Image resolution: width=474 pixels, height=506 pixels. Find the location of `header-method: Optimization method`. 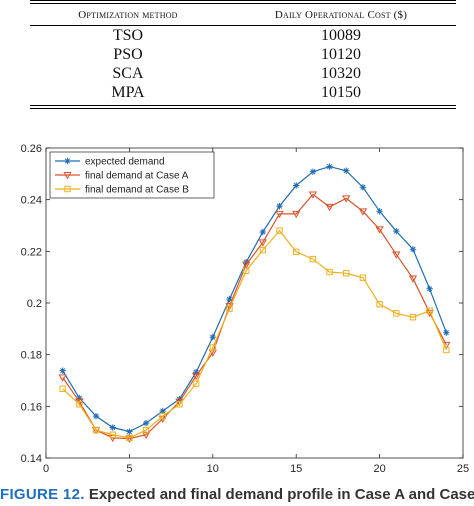

header-method: Optimization method is located at coordinates (128, 15).